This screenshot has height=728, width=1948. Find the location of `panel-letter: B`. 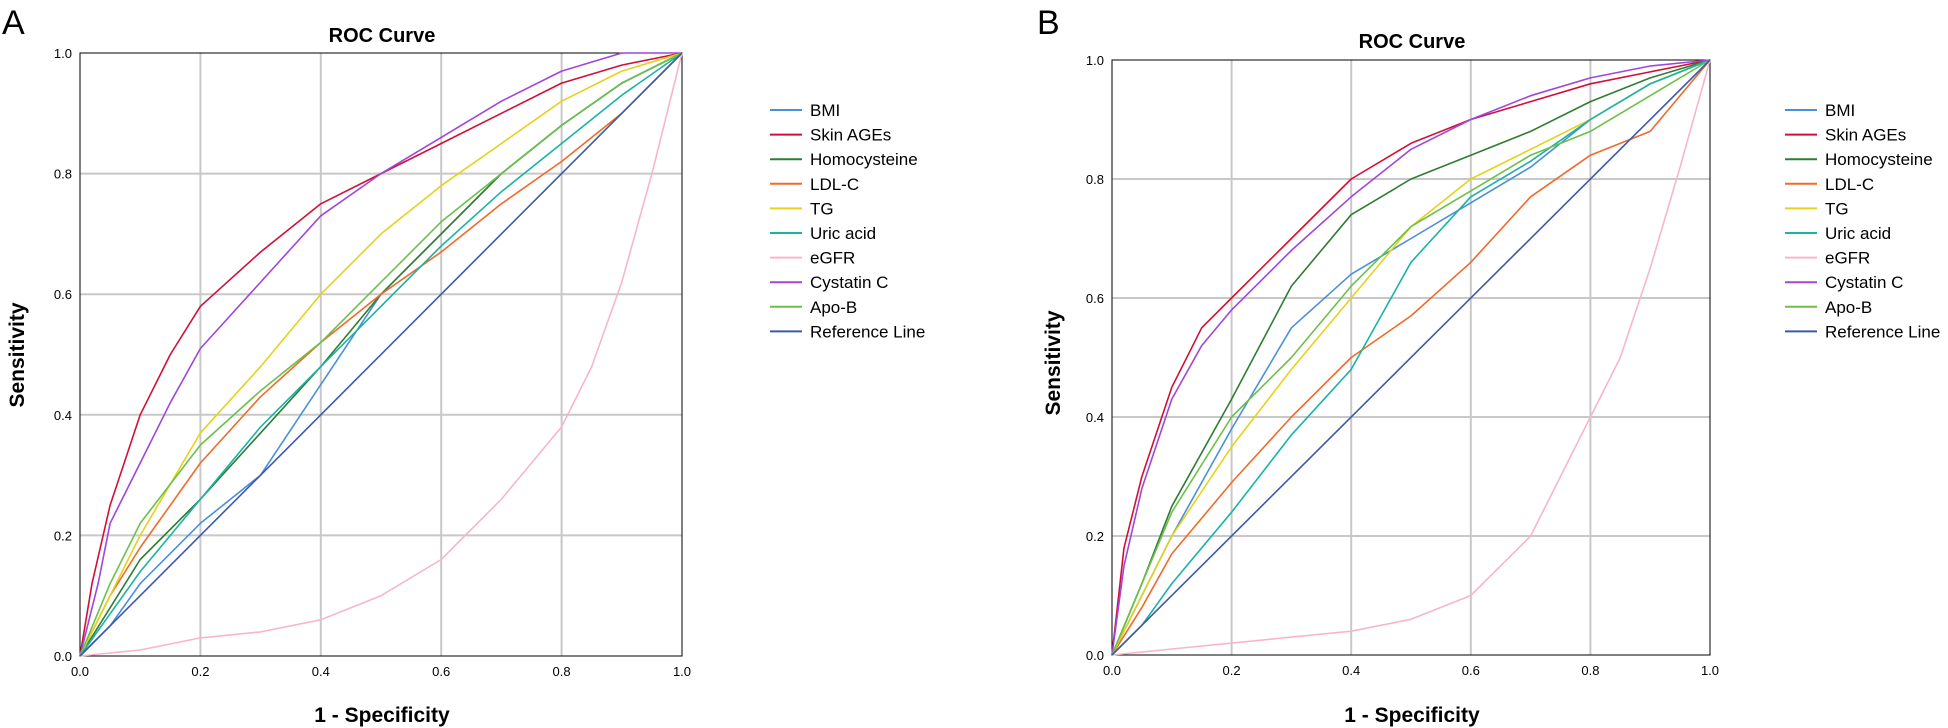

panel-letter: B is located at coordinates (1048, 23).